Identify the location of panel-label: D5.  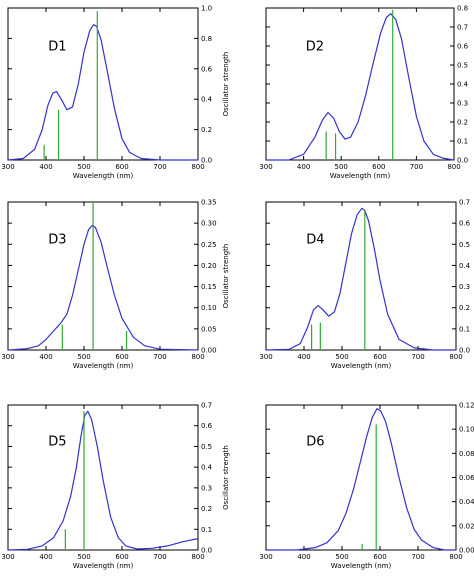
(57, 442).